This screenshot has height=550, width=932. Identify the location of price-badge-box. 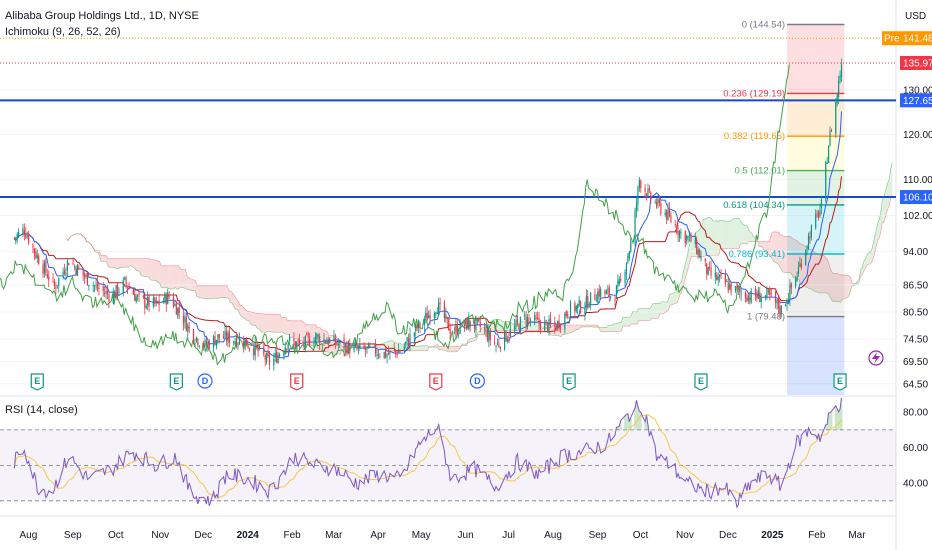
(916, 62).